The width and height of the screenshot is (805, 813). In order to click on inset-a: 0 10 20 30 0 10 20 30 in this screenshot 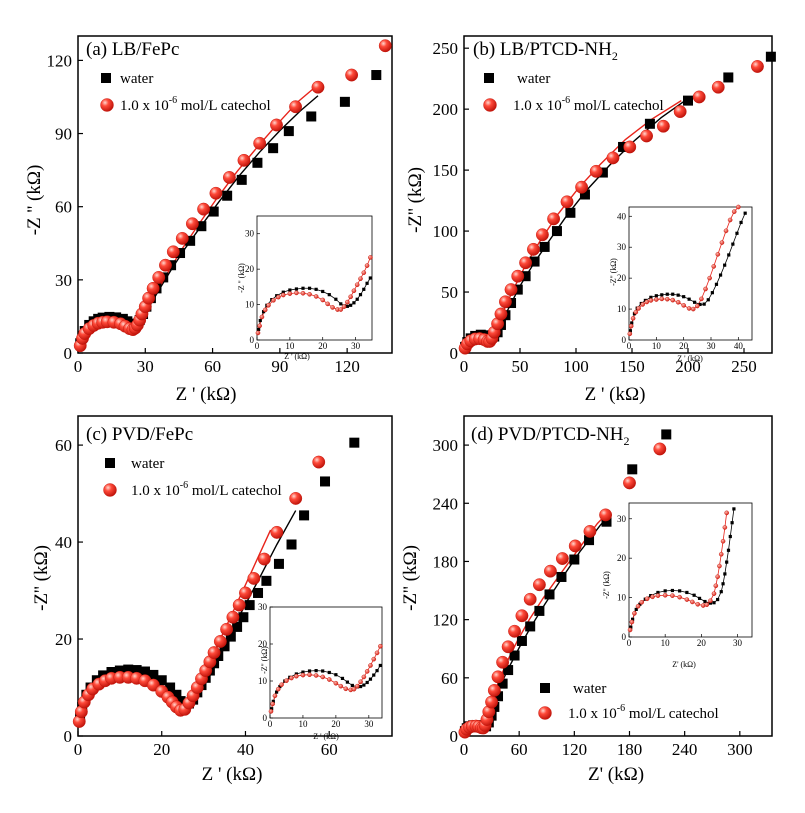, I will do `click(309, 283)`.